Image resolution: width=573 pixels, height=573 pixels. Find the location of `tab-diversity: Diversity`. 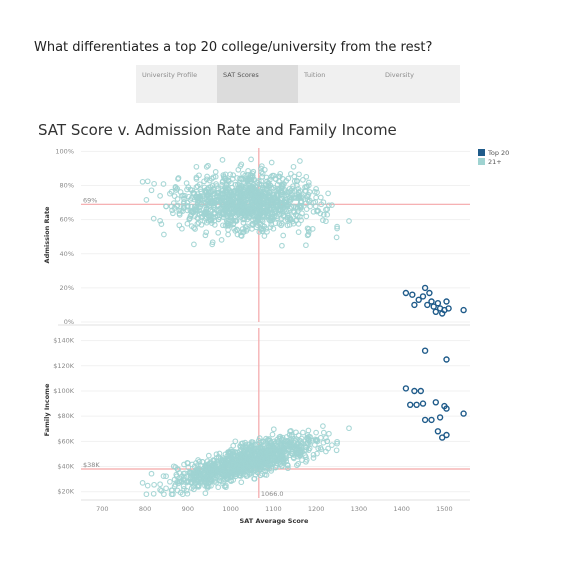

tab-diversity: Diversity is located at coordinates (399, 75).